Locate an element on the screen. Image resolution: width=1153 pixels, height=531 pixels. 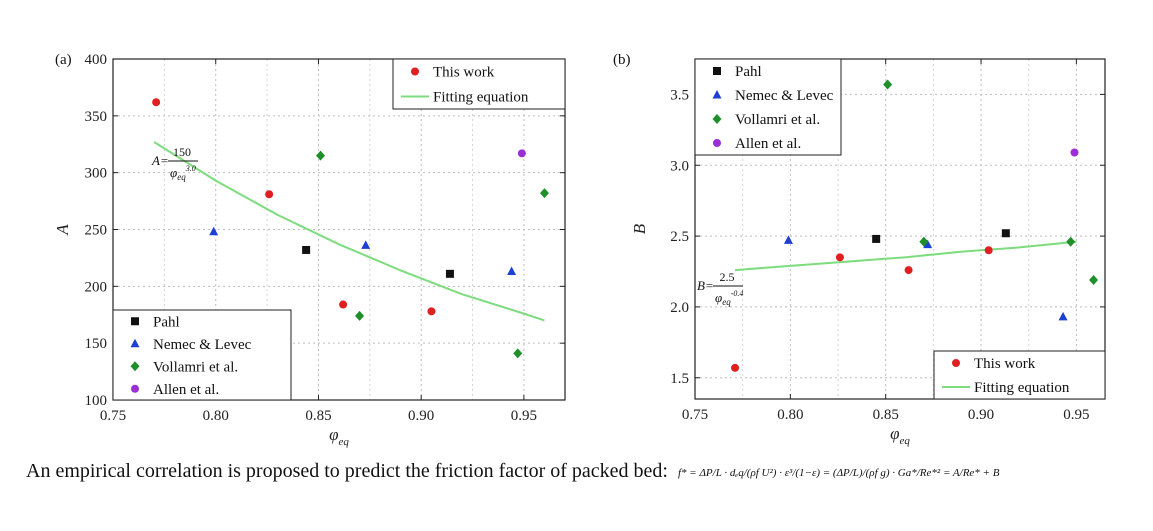
y-tick-label: 3.0 is located at coordinates (679, 166).